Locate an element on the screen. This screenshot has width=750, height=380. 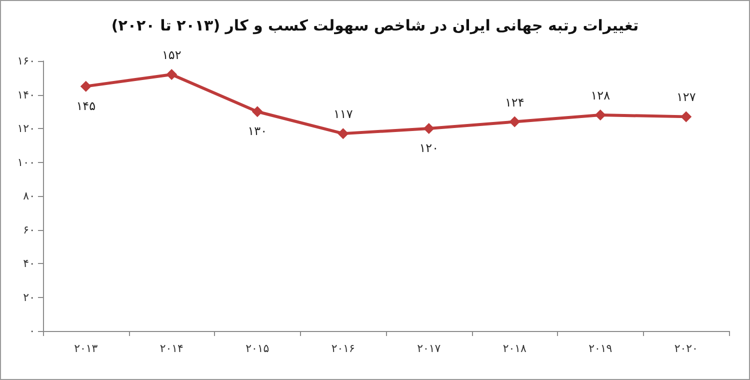
data-label: ۱۲۴ is located at coordinates (514, 102).